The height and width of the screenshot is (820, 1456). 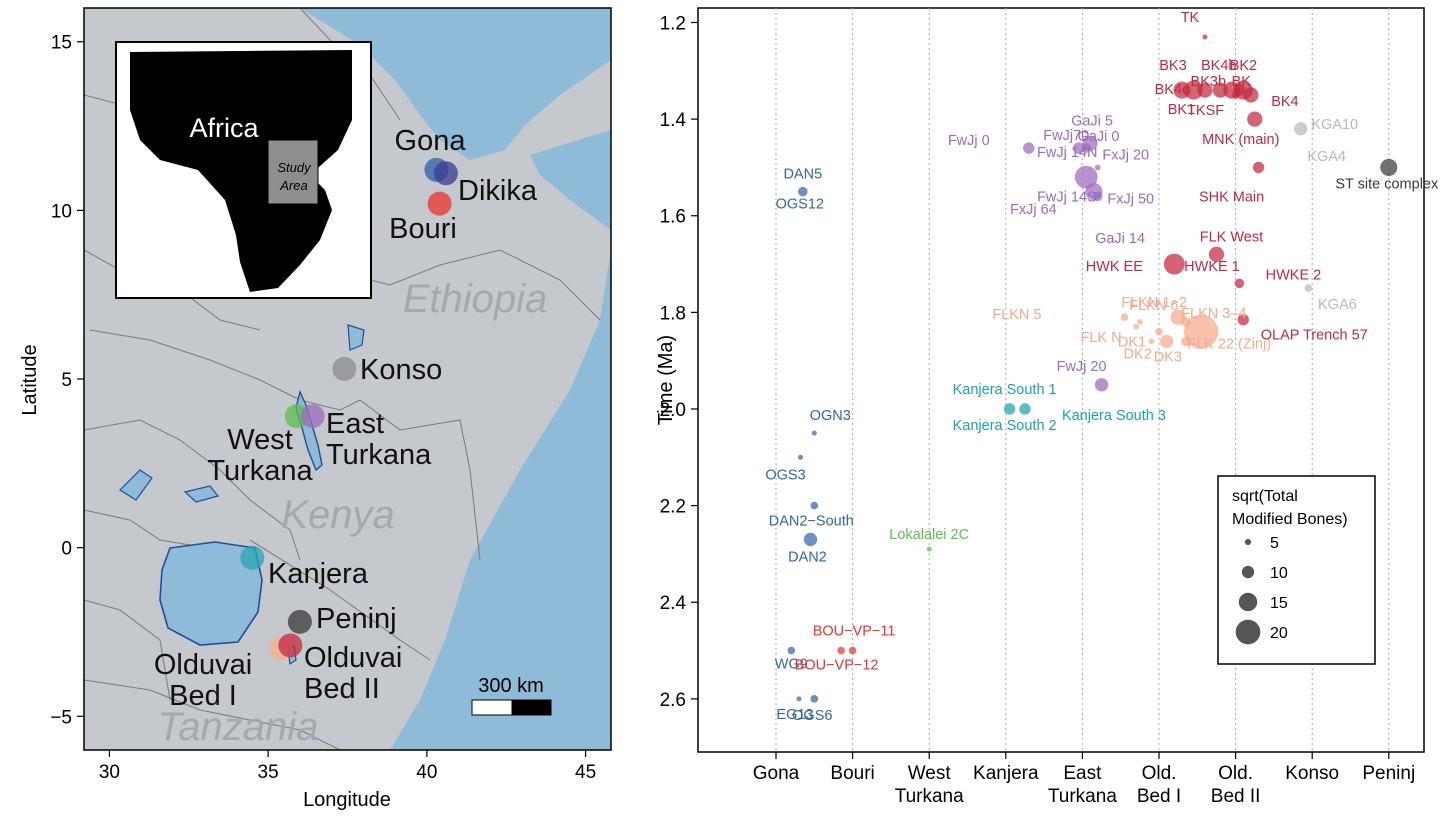 I want to click on map-site-dikika, so click(x=445, y=173).